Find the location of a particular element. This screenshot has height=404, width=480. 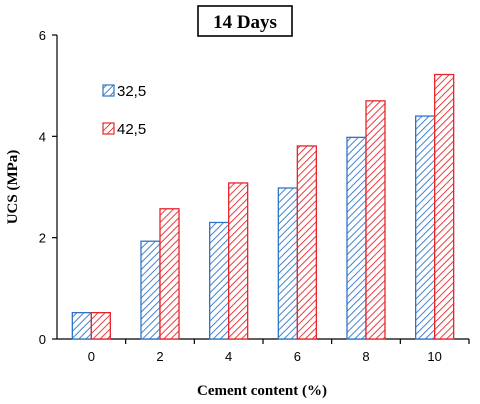

x-tick-label: 2 is located at coordinates (159, 356).